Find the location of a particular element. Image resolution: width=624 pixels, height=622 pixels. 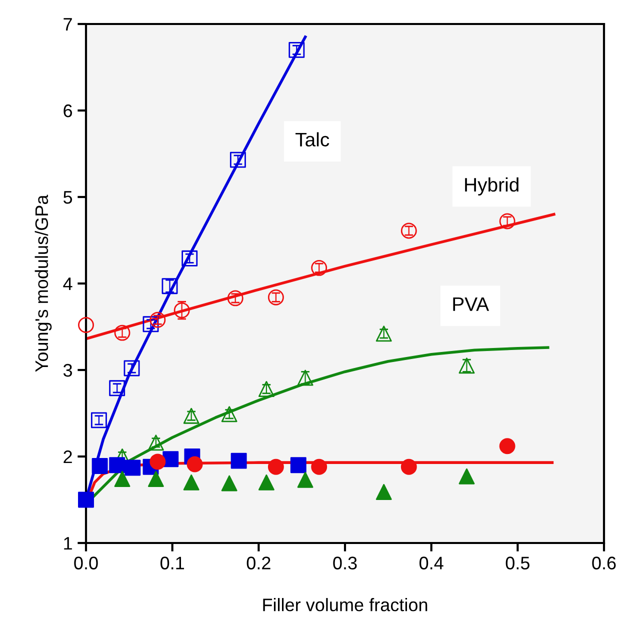

annotation: PVA is located at coordinates (471, 304).